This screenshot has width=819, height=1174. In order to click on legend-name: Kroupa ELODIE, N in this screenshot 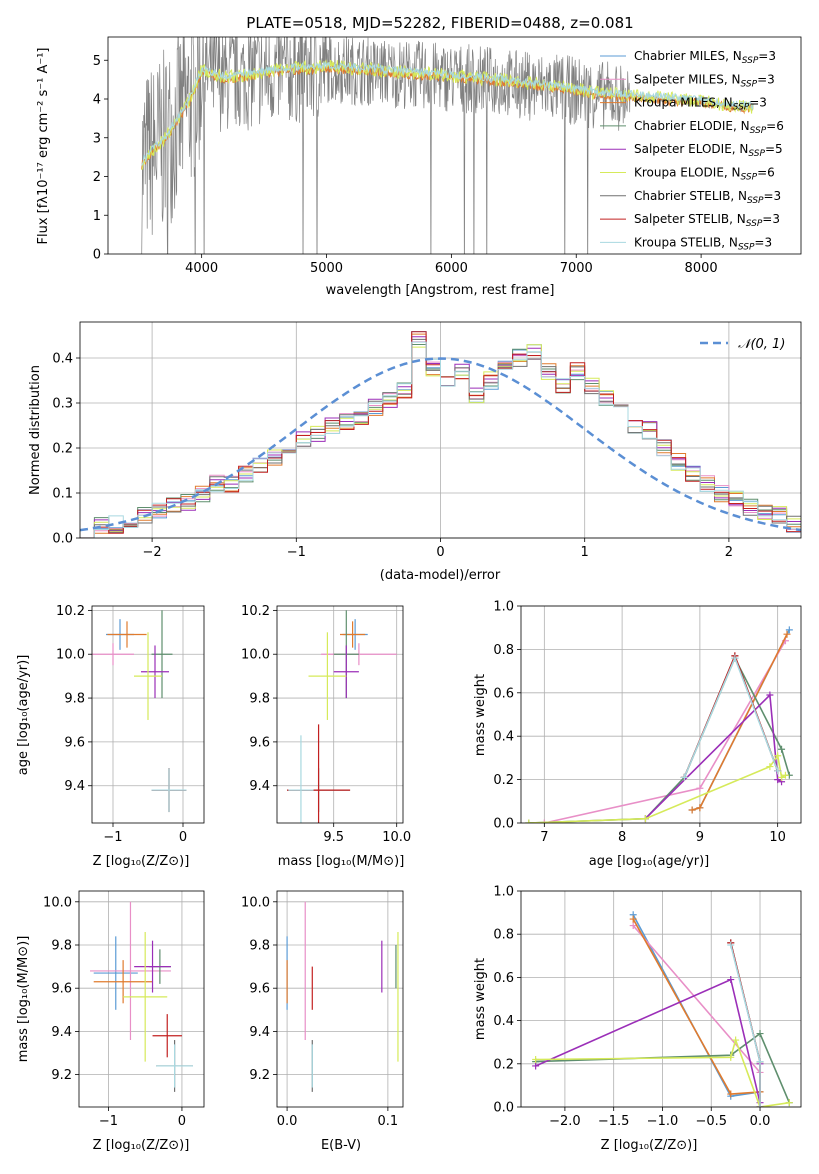, I will do `click(687, 173)`.